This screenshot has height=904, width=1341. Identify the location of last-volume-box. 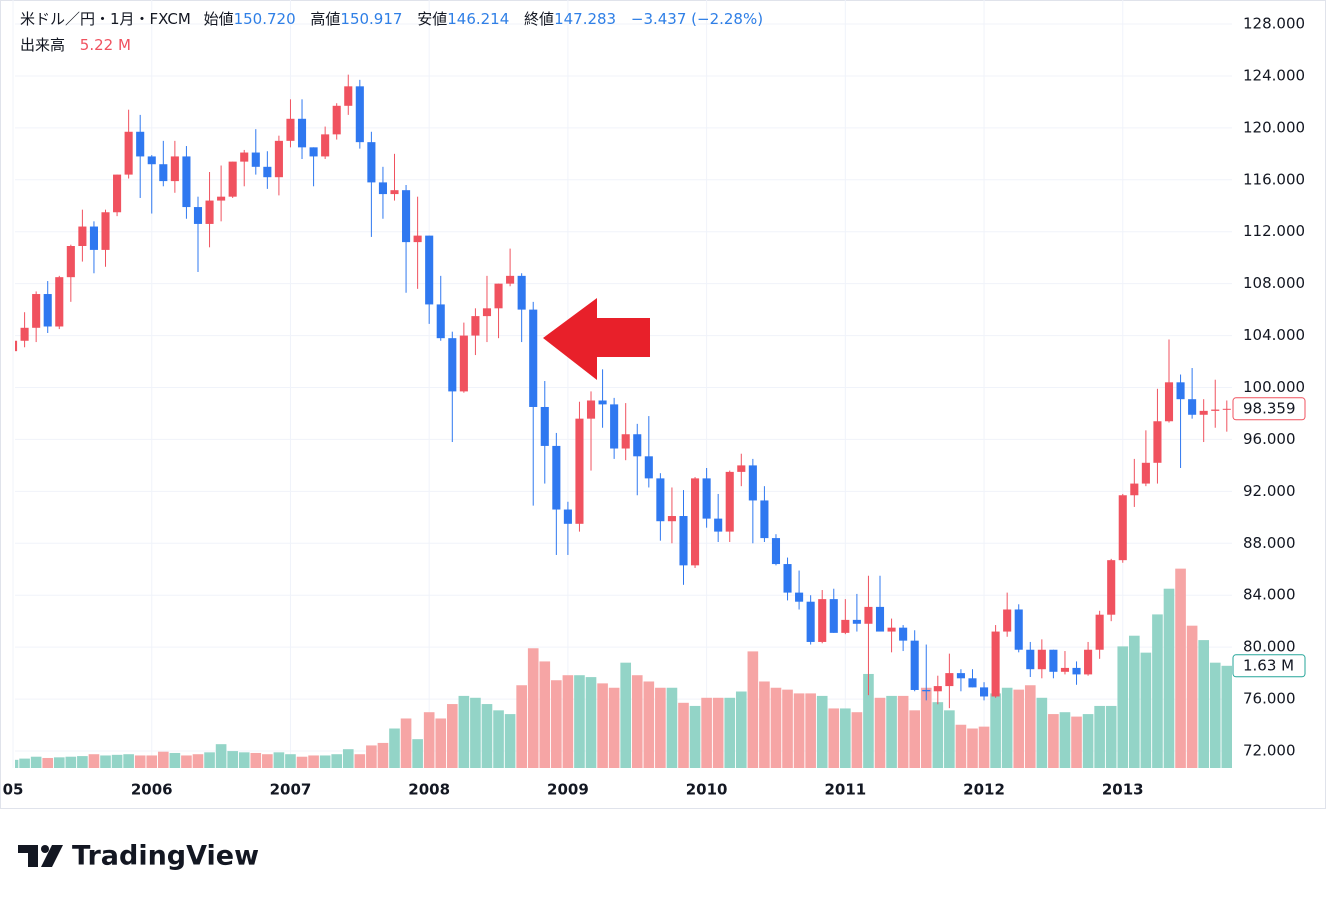
(1269, 666).